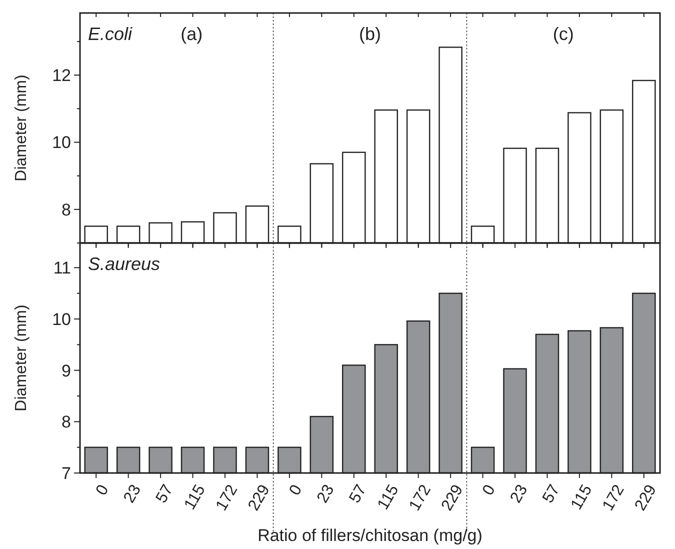 Image resolution: width=675 pixels, height=549 pixels. Describe the element at coordinates (111, 34) in the screenshot. I see `annotation: E.coli` at that location.